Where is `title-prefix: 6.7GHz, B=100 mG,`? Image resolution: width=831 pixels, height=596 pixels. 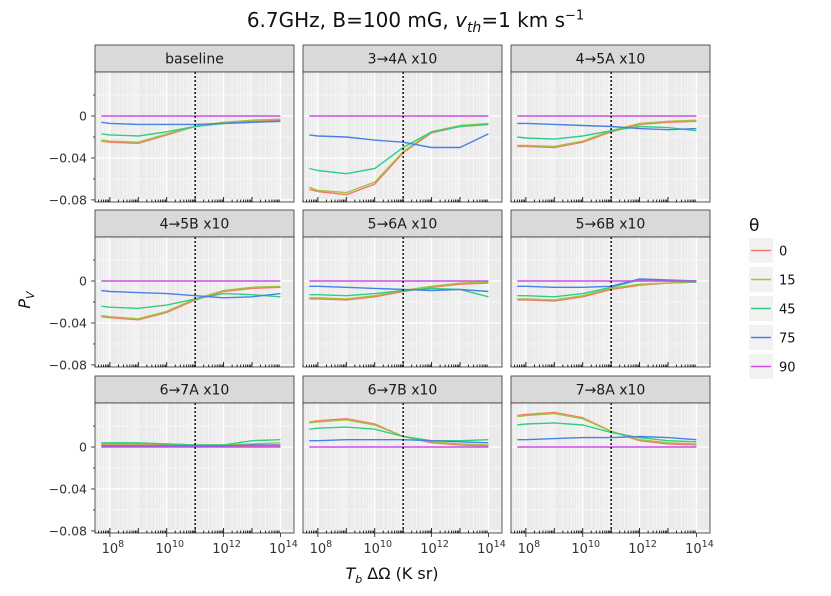 title-prefix: 6.7GHz, B=100 mG, is located at coordinates (351, 20).